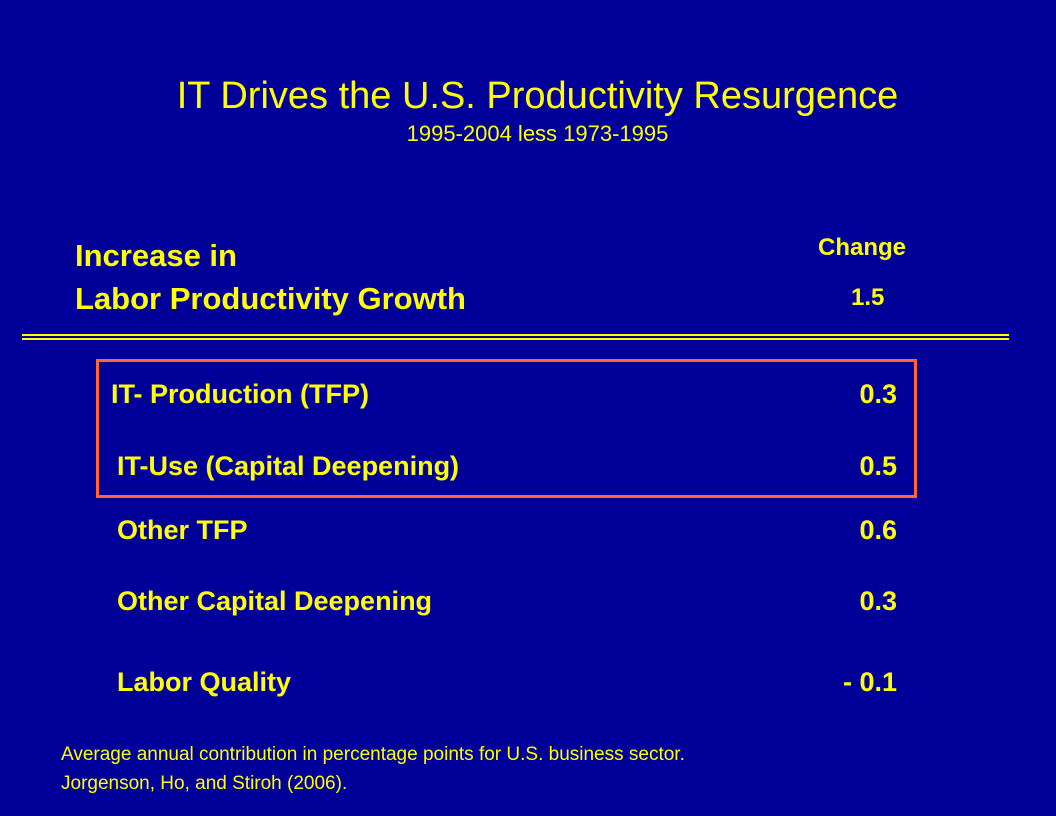  I want to click on row-label: Other TFP, so click(182, 530).